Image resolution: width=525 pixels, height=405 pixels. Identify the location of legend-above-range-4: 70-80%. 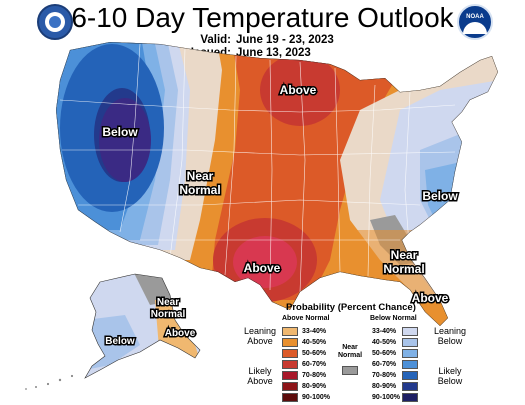
(314, 375).